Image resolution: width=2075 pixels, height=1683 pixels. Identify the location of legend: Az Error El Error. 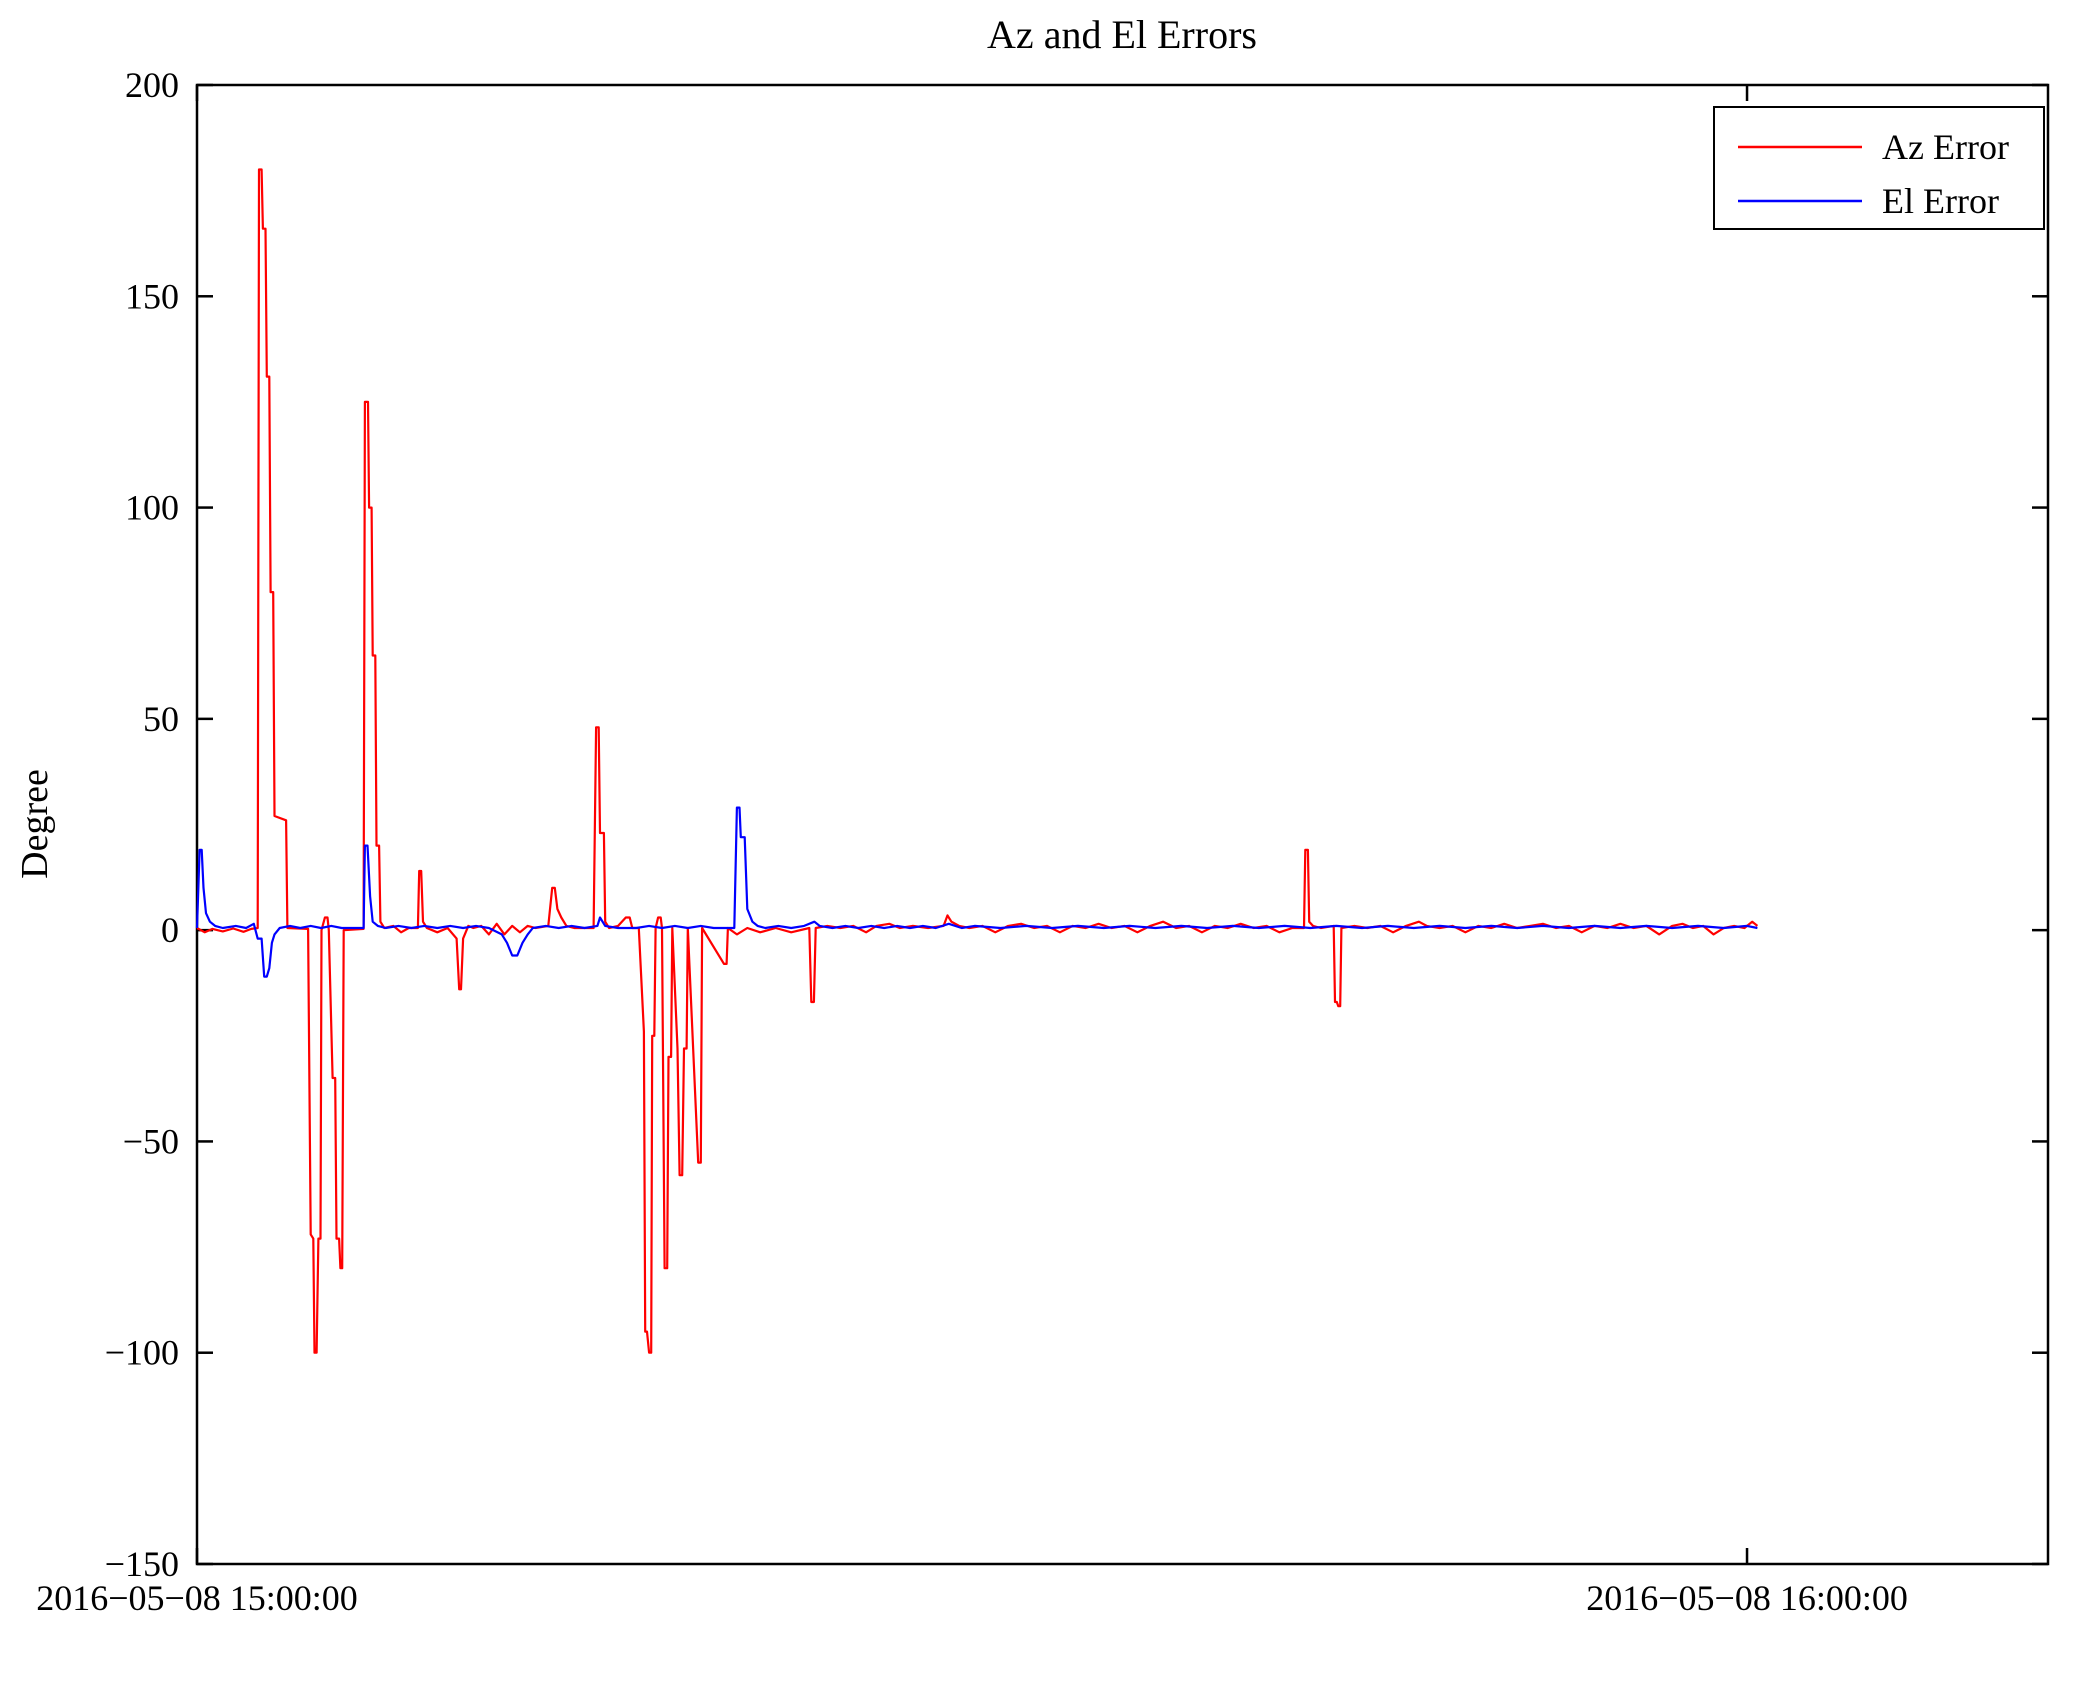
(1879, 168).